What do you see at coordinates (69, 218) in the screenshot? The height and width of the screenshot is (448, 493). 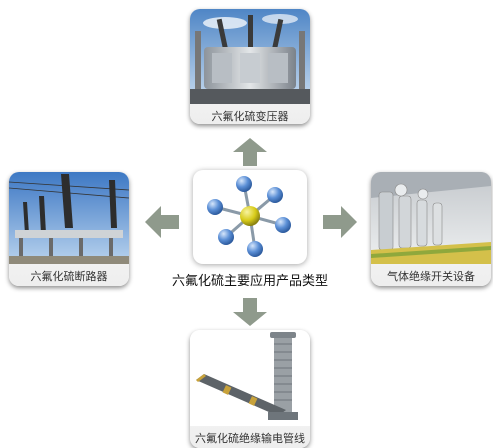 I see `circuit-breaker-photo` at bounding box center [69, 218].